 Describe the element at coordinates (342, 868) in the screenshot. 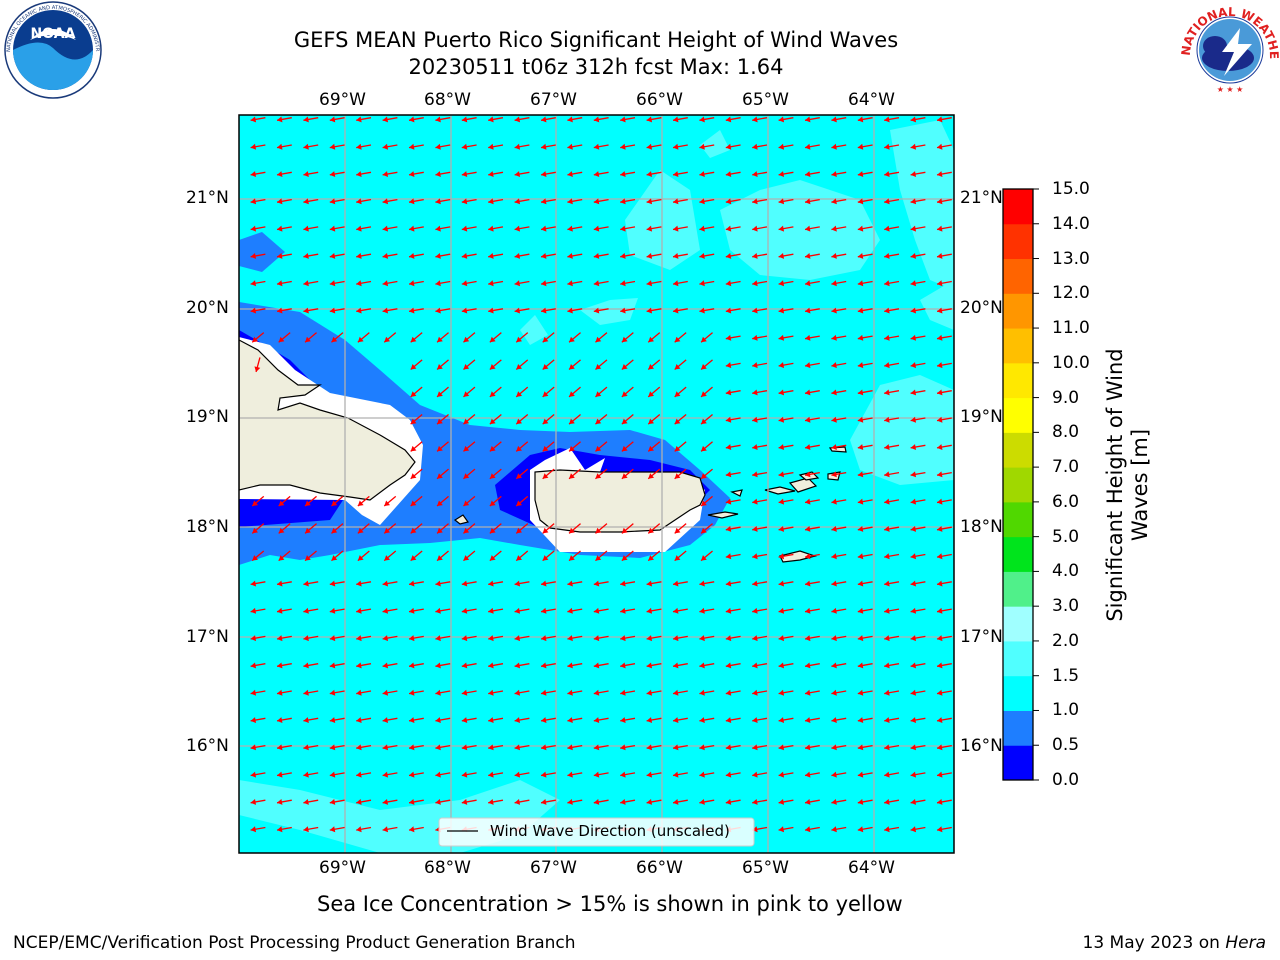

I see `lon-tick-bottom: 69°W` at that location.